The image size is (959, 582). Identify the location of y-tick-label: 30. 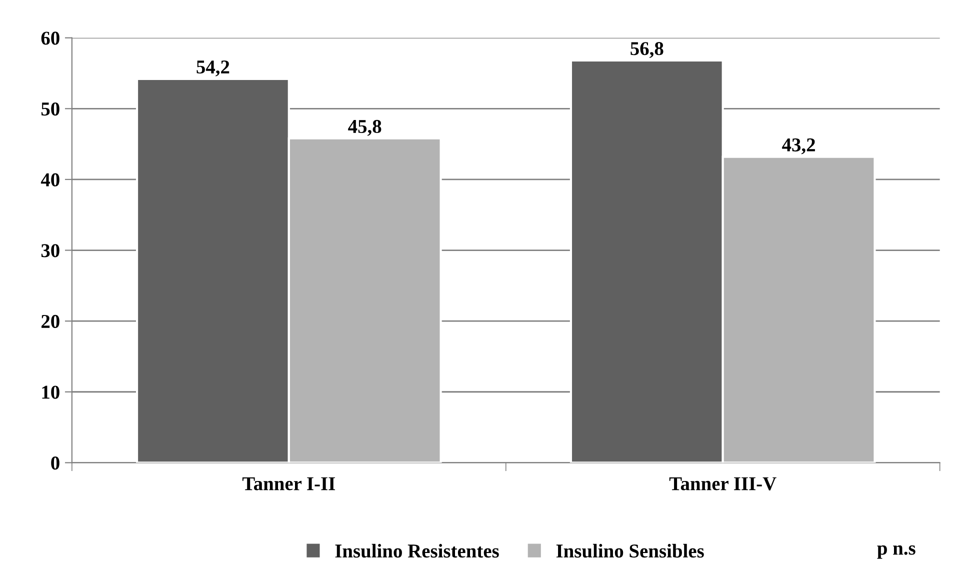
(50, 251).